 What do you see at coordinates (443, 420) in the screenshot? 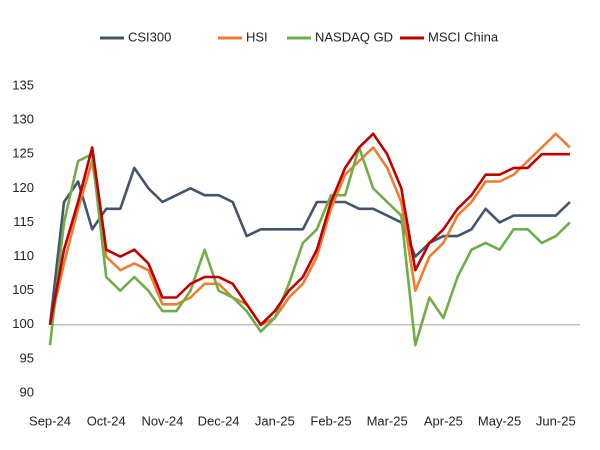
I see `x-tick-label: Apr-25` at bounding box center [443, 420].